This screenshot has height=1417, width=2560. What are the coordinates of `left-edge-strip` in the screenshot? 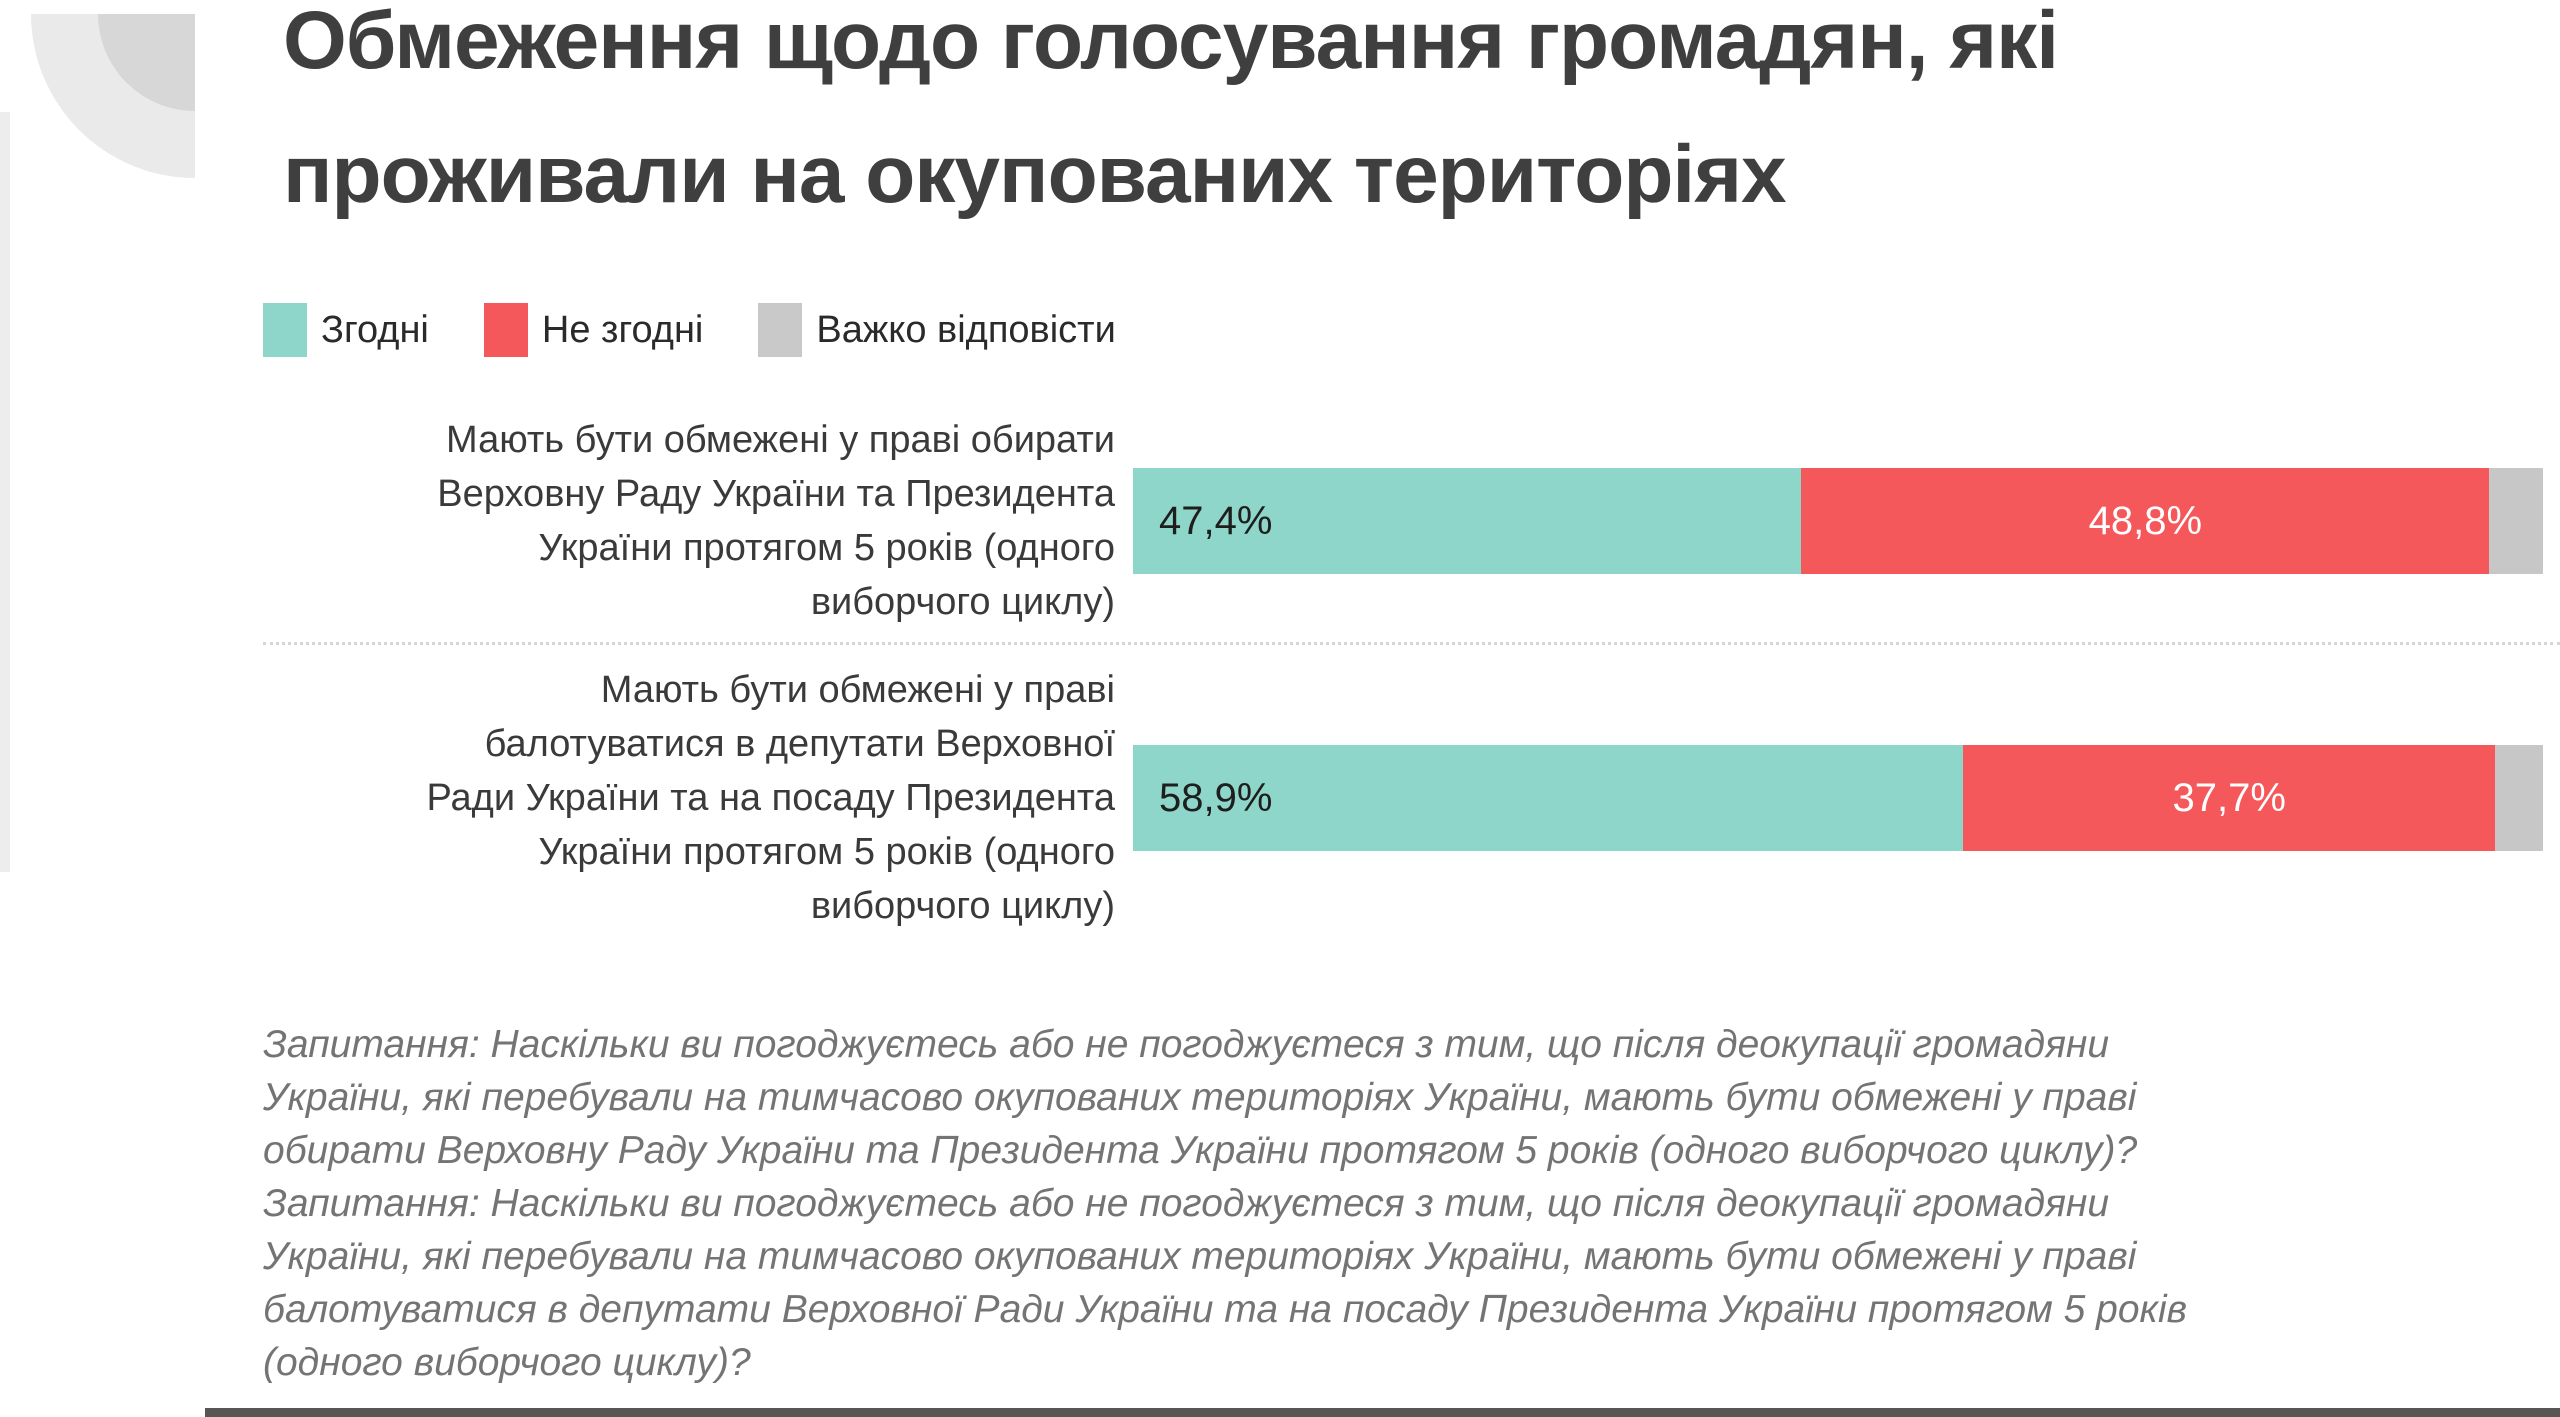 It's located at (5, 492).